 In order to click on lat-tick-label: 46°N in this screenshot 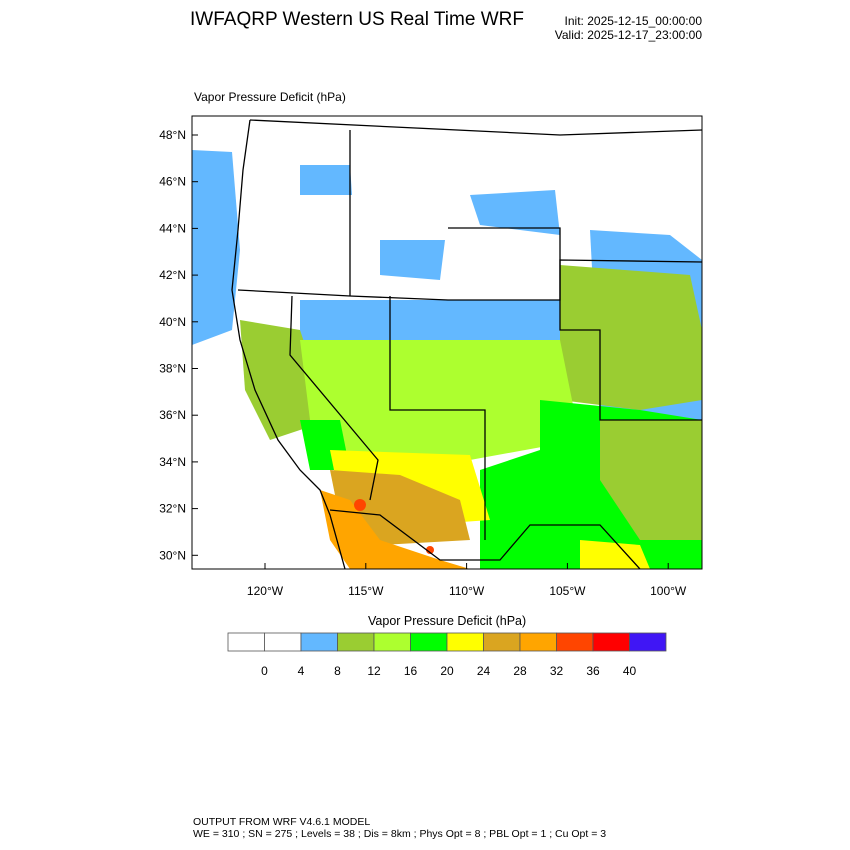, I will do `click(172, 182)`.